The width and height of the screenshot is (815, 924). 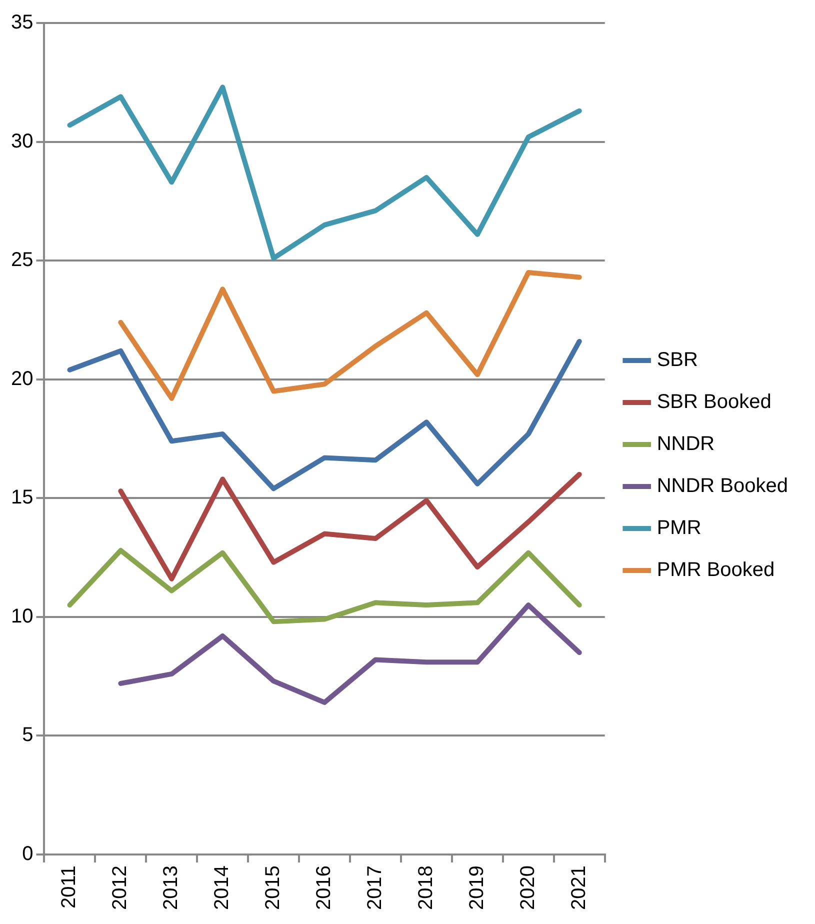 I want to click on x-tick-label: 2021, so click(x=579, y=888).